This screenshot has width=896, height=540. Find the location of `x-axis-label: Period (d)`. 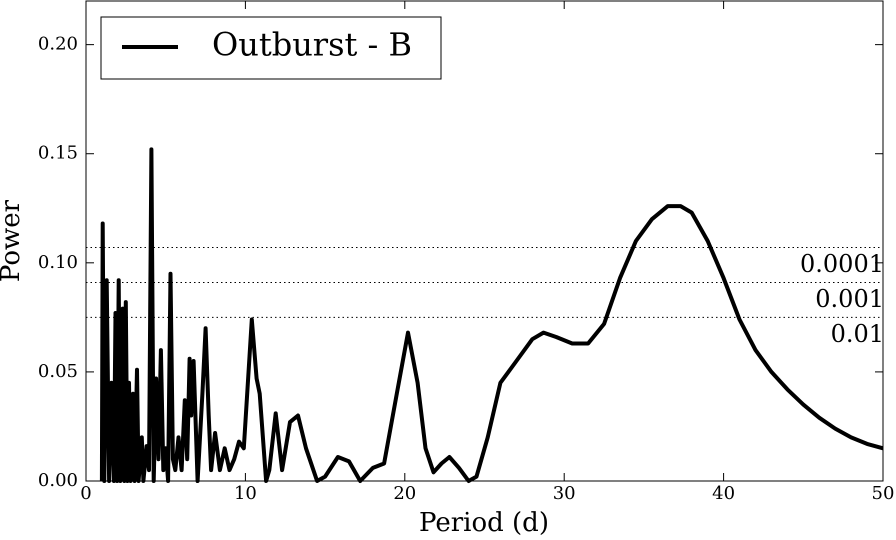

x-axis-label: Period (d) is located at coordinates (484, 523).